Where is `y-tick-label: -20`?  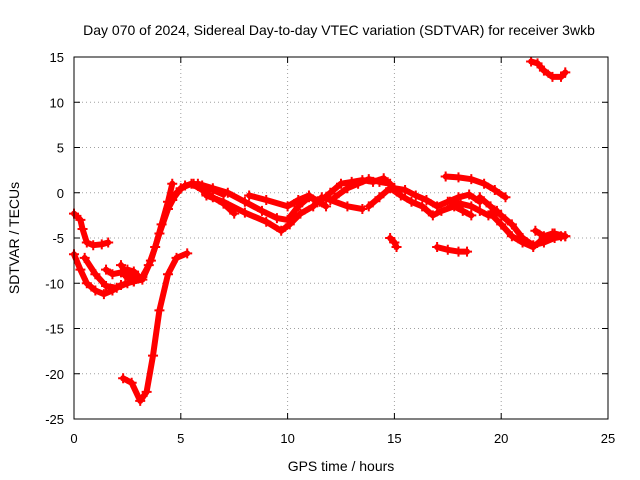
y-tick-label: -20 is located at coordinates (54, 374).